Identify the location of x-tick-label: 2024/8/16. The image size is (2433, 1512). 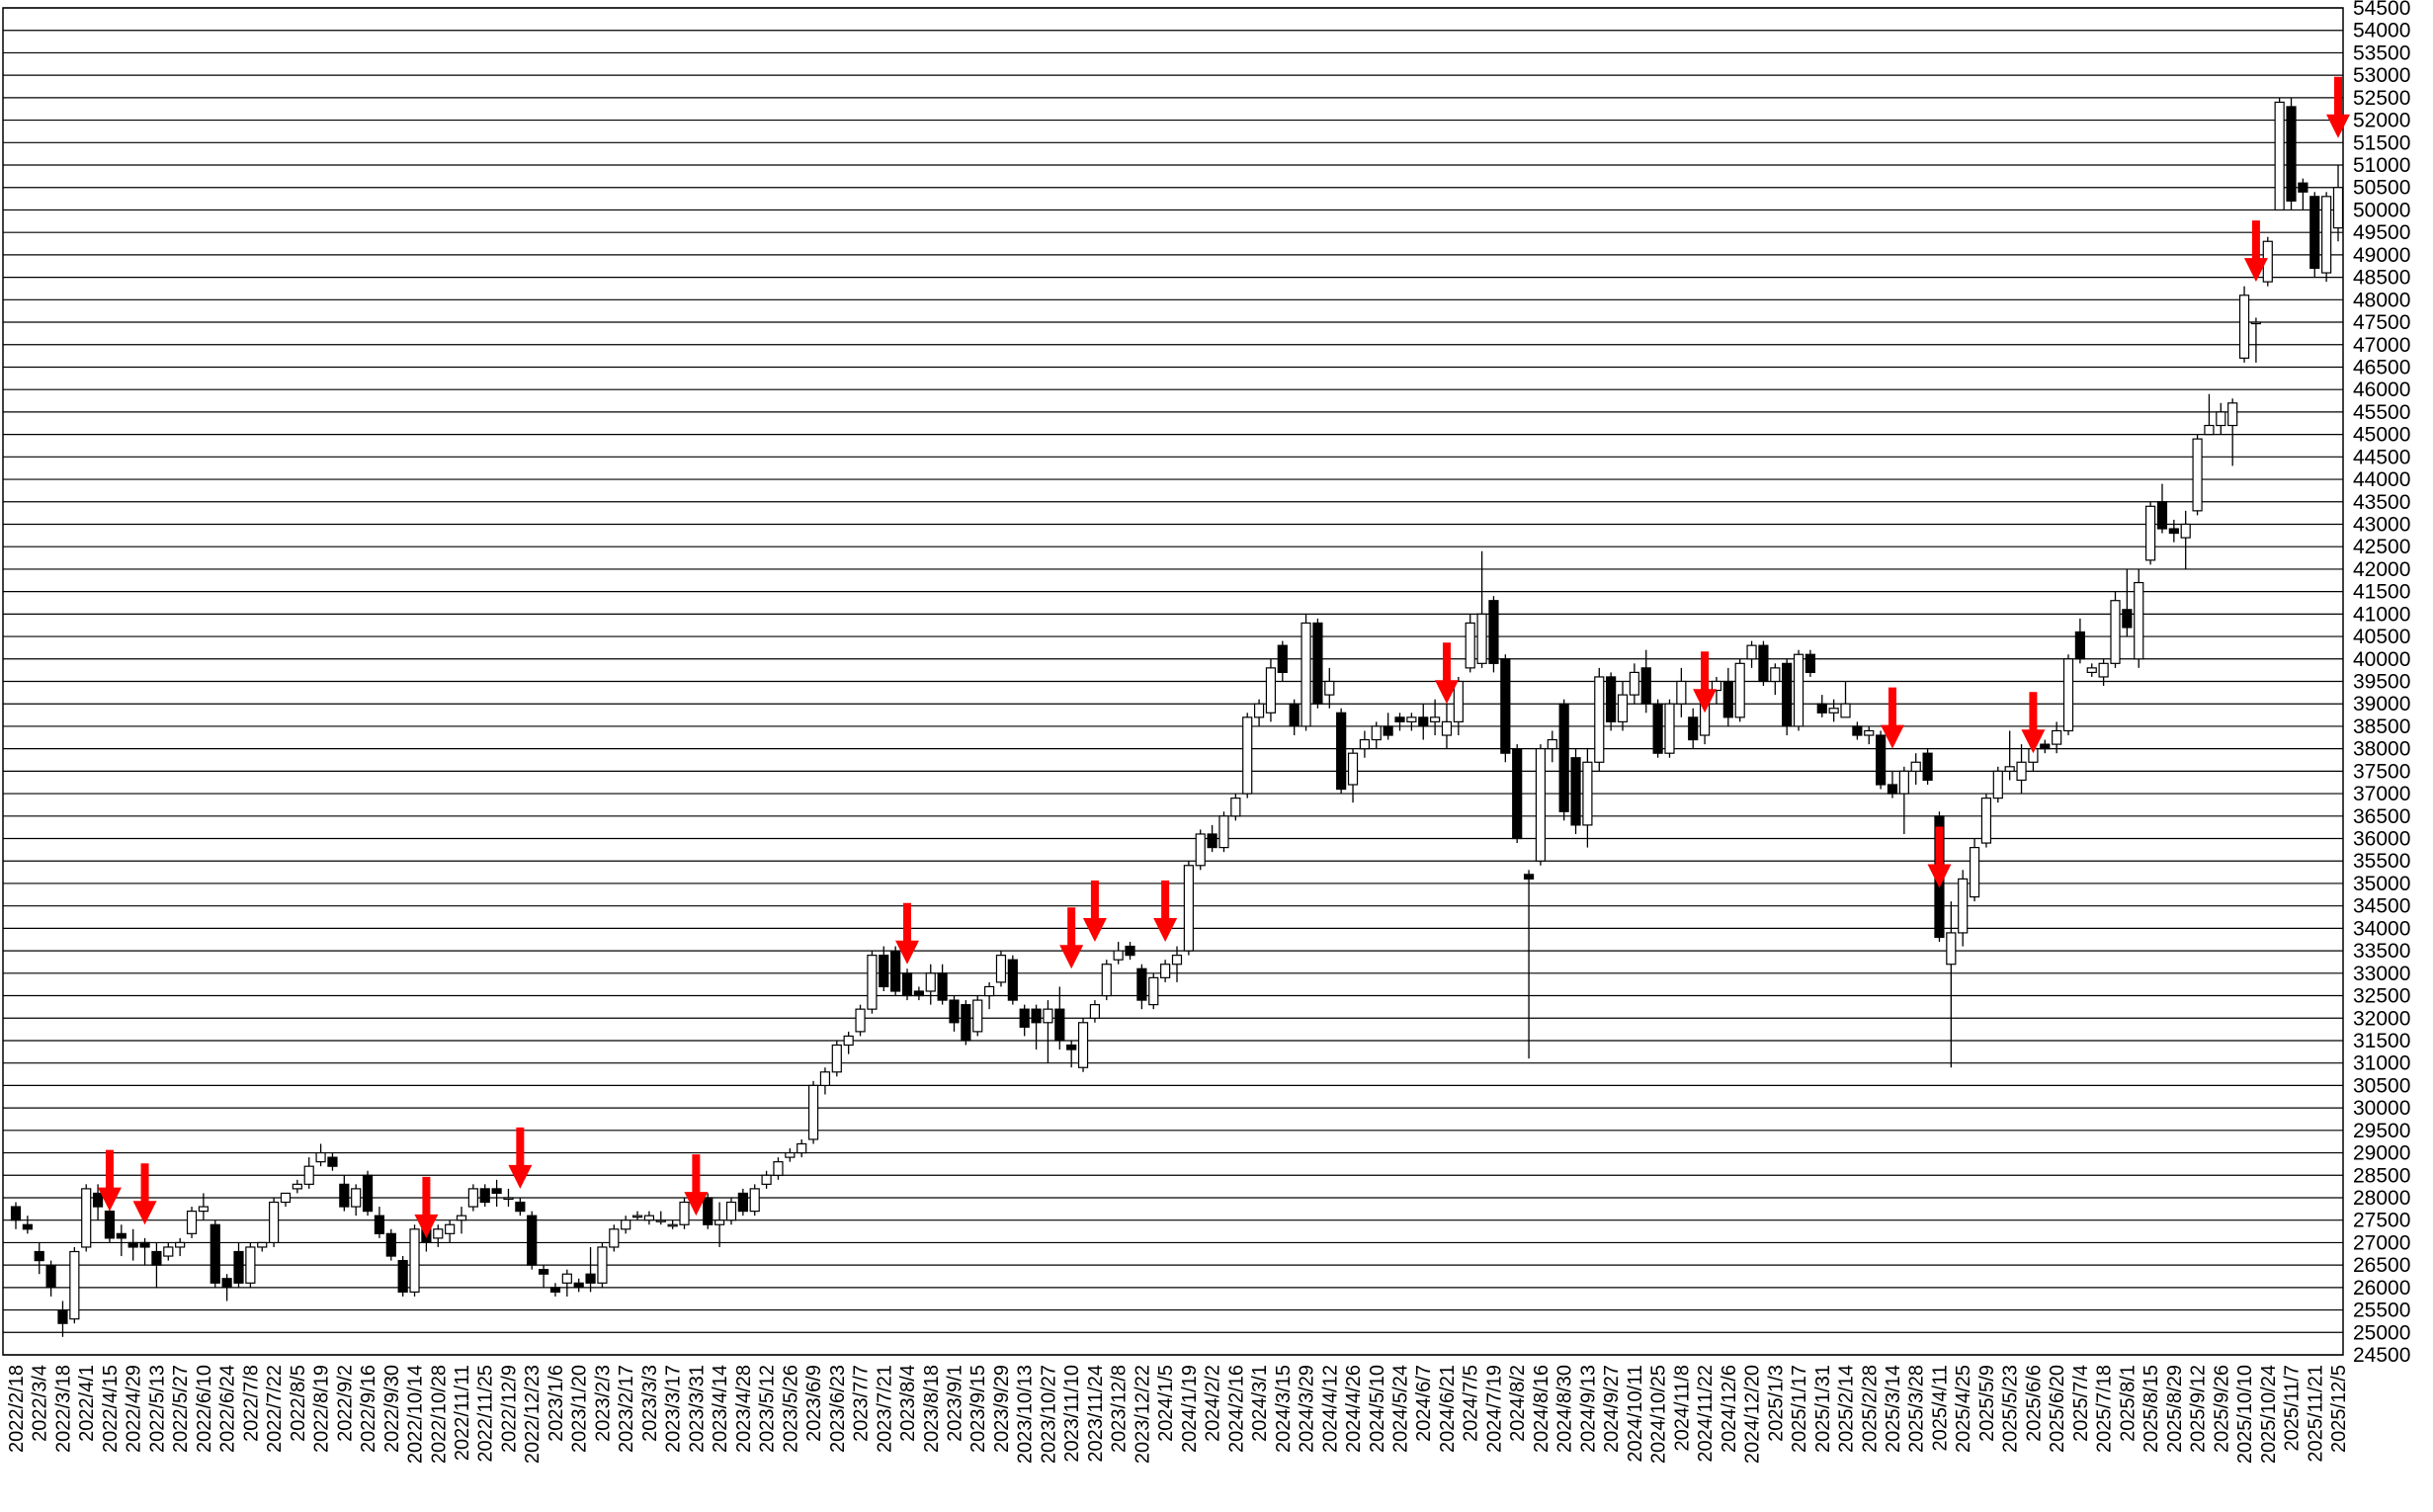
(1541, 1409).